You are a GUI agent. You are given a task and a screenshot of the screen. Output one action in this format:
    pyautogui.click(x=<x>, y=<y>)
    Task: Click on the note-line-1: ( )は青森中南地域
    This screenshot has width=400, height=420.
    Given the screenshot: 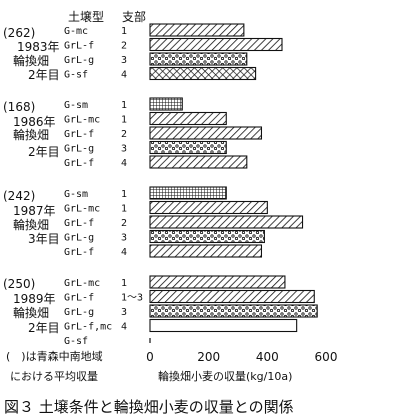 What is the action you would take?
    pyautogui.click(x=54, y=356)
    